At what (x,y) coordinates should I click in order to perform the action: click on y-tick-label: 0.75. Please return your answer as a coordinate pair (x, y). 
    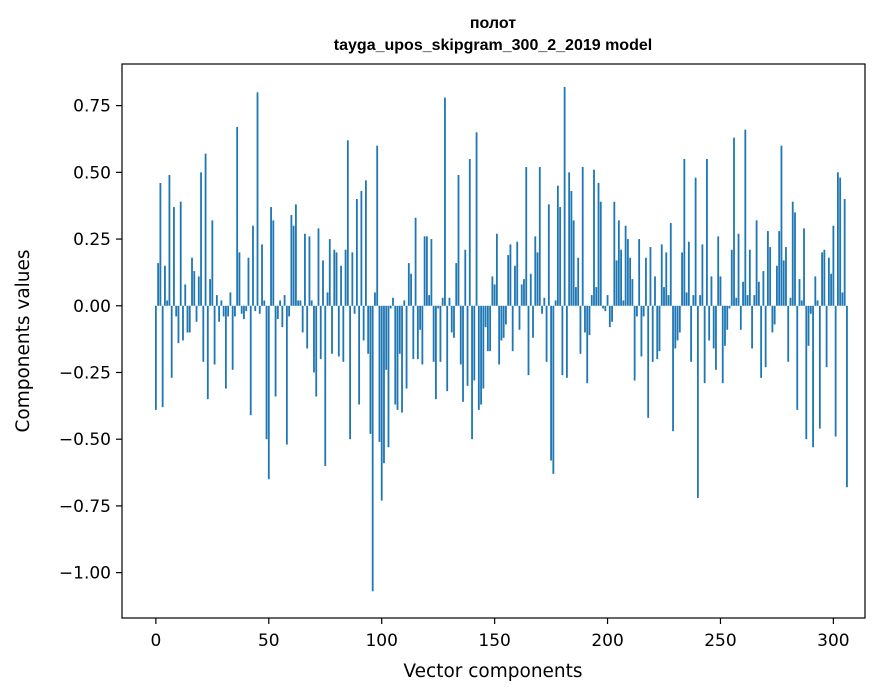
    Looking at the image, I should click on (92, 107).